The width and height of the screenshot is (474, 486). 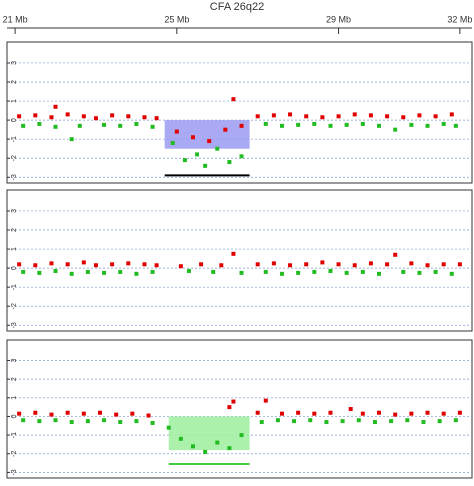 What do you see at coordinates (14, 306) in the screenshot?
I see `y-tick-label: -2` at bounding box center [14, 306].